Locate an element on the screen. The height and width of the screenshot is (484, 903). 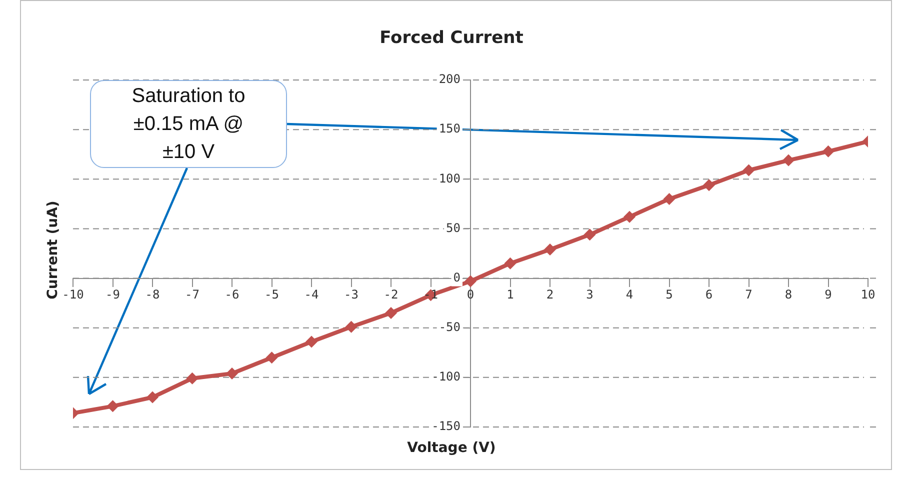
x-tick-label: 5 is located at coordinates (669, 294).